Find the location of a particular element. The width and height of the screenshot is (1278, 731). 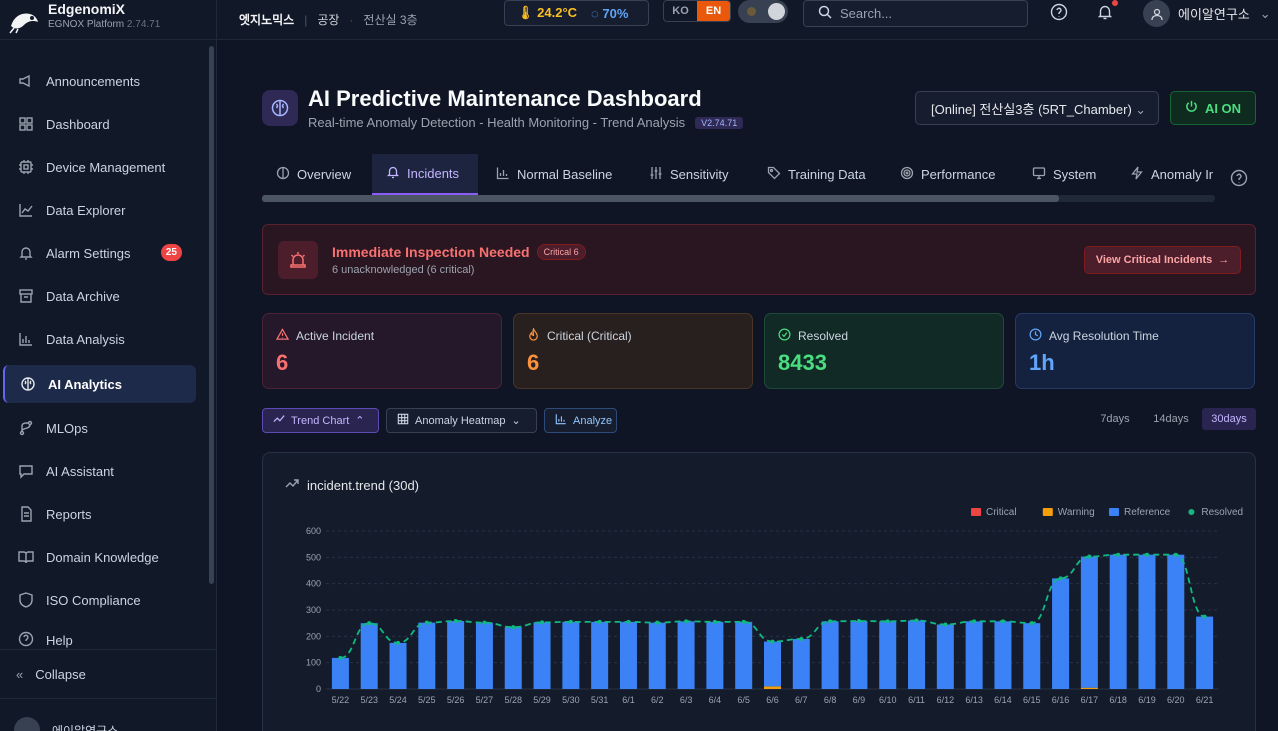

chat-icon is located at coordinates (26, 471).